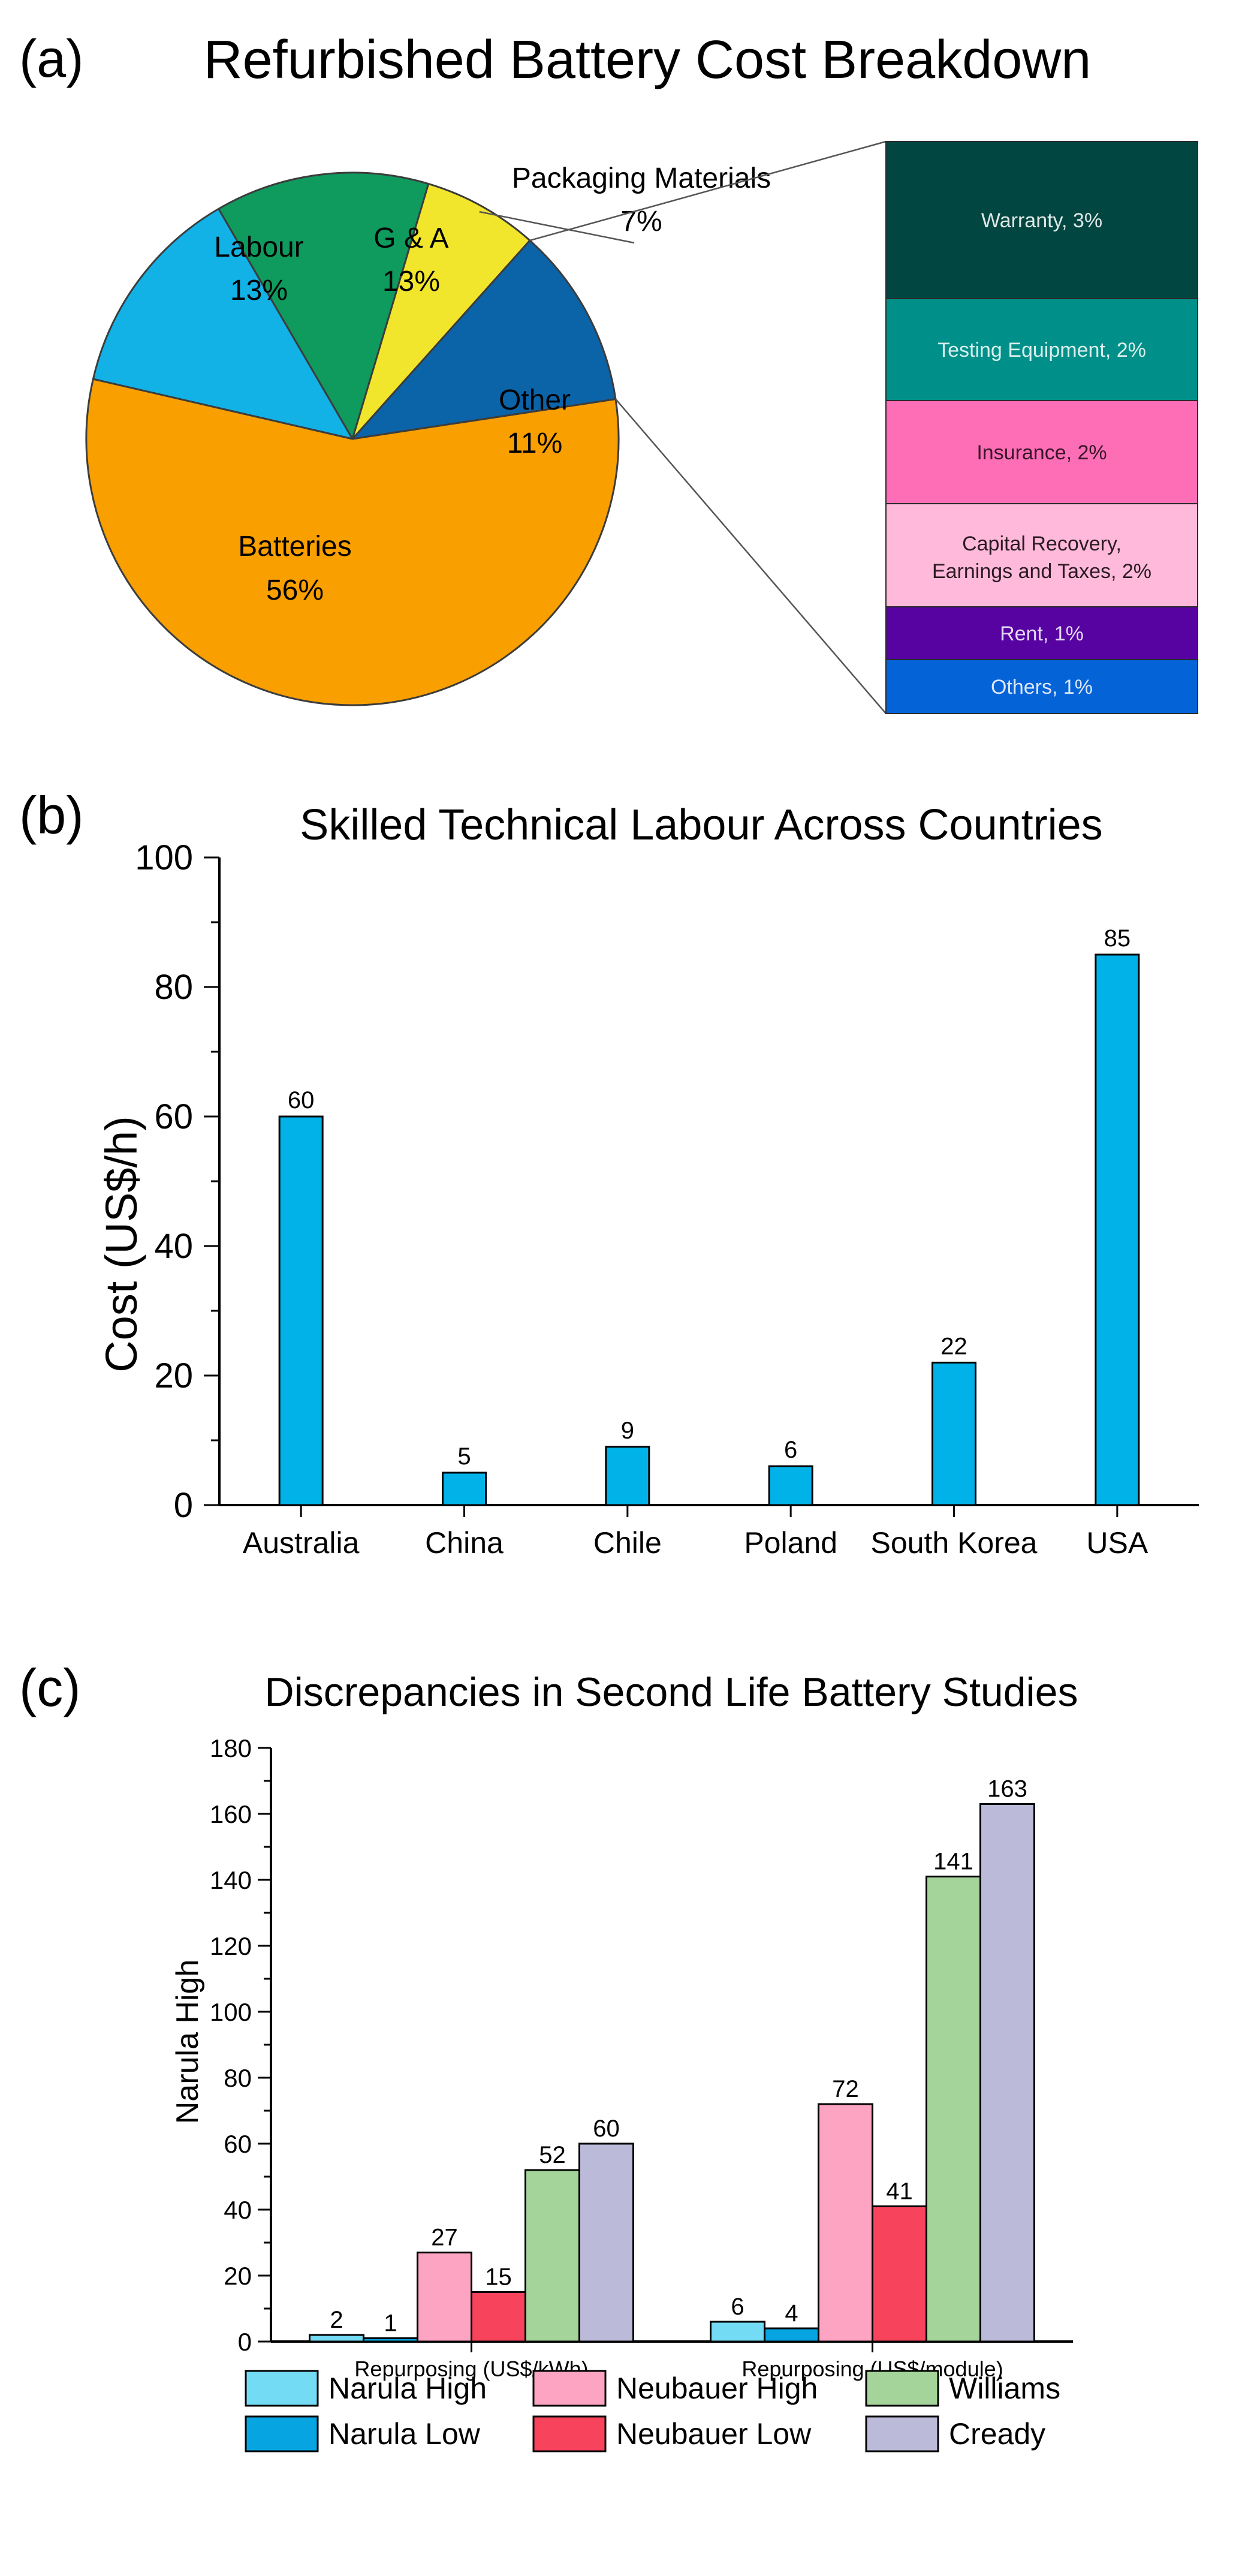 The image size is (1248, 2576). I want to click on x-tick-label-south-korea: South Korea, so click(954, 1543).